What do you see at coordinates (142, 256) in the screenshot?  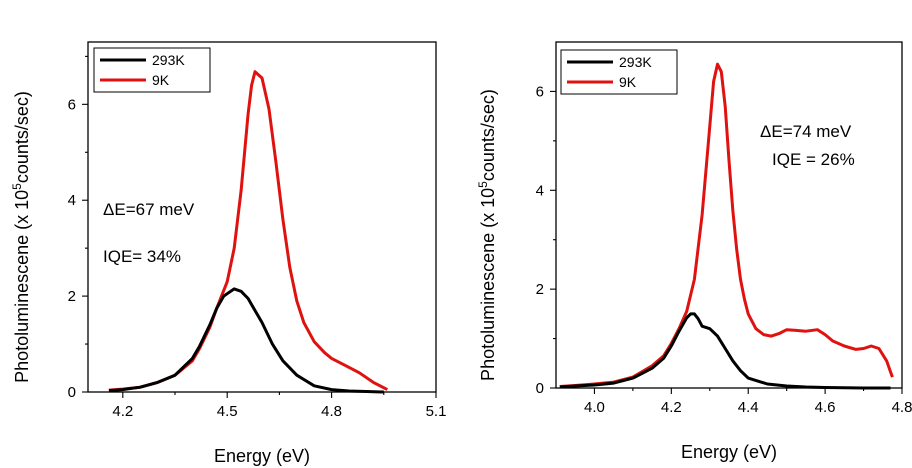 I see `annotation-text: IQE= 34%` at bounding box center [142, 256].